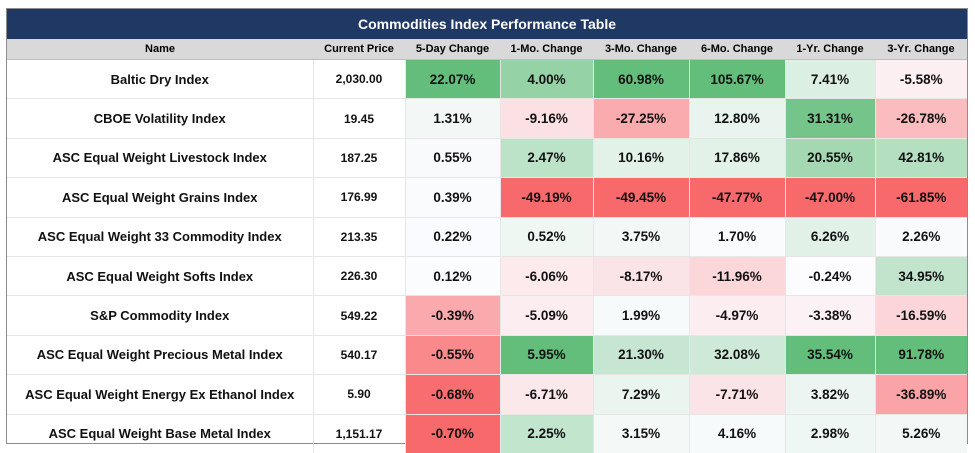 This screenshot has height=453, width=975. I want to click on 3-yr-change-cell: 91.78%, so click(920, 354).